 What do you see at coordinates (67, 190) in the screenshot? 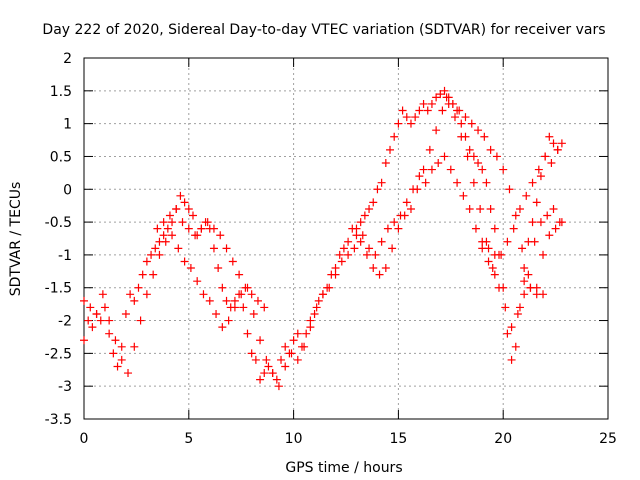
I see `y-tick-label: 0` at bounding box center [67, 190].